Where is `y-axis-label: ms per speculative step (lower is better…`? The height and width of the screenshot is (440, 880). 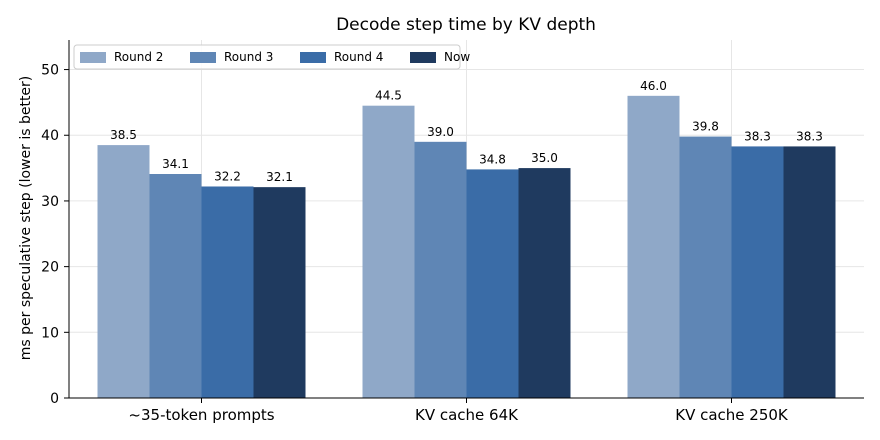 y-axis-label: ms per speculative step (lower is better… is located at coordinates (26, 218).